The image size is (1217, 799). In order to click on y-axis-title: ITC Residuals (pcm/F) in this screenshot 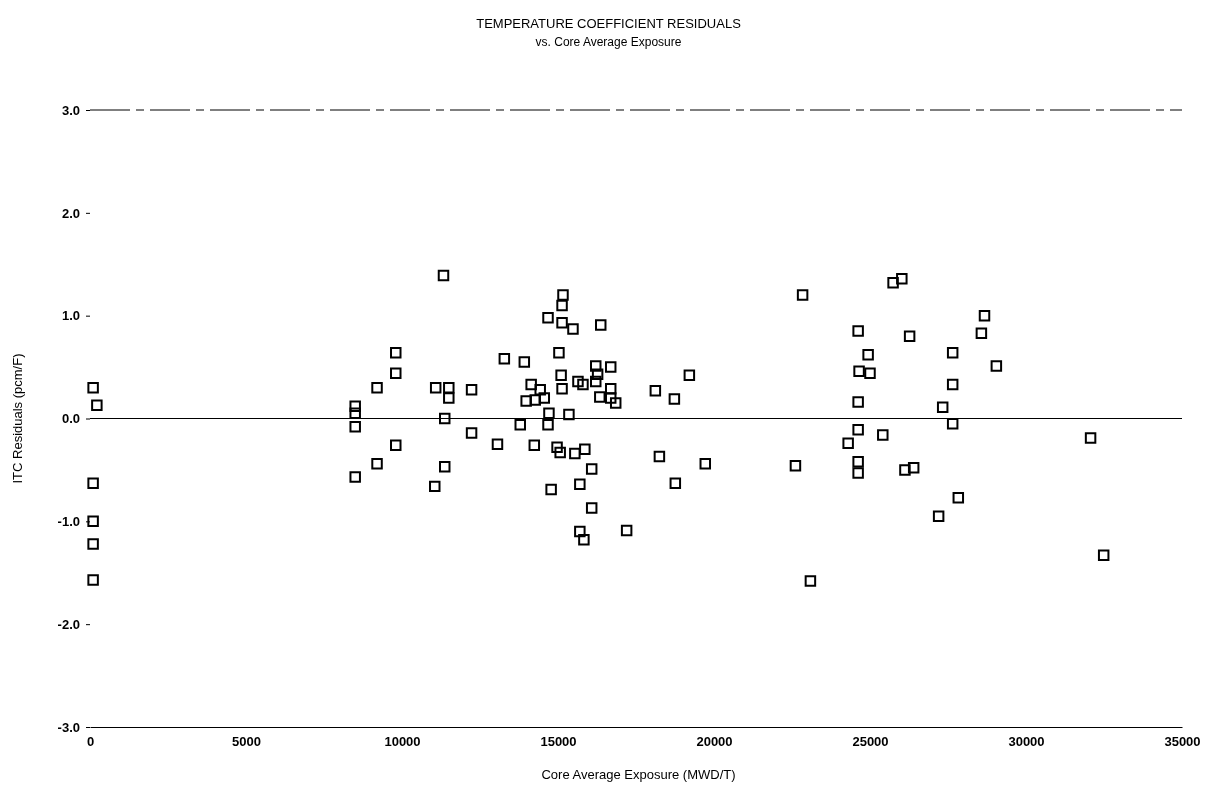, I will do `click(17, 418)`.